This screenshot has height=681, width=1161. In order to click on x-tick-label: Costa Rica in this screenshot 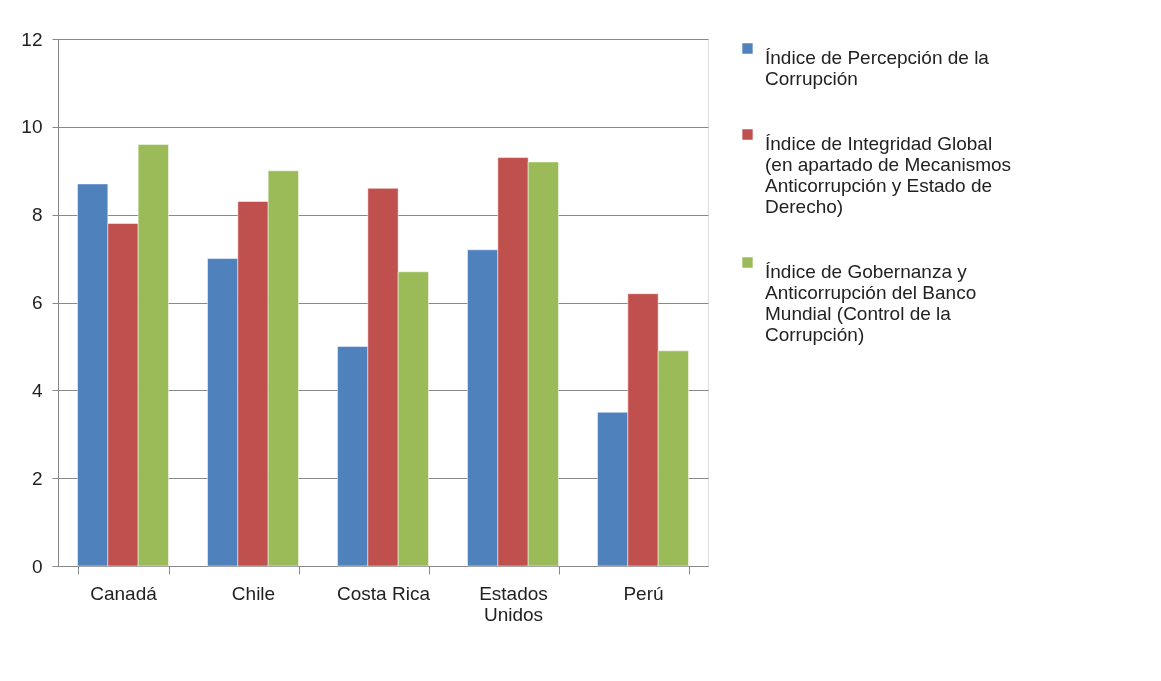, I will do `click(384, 593)`.